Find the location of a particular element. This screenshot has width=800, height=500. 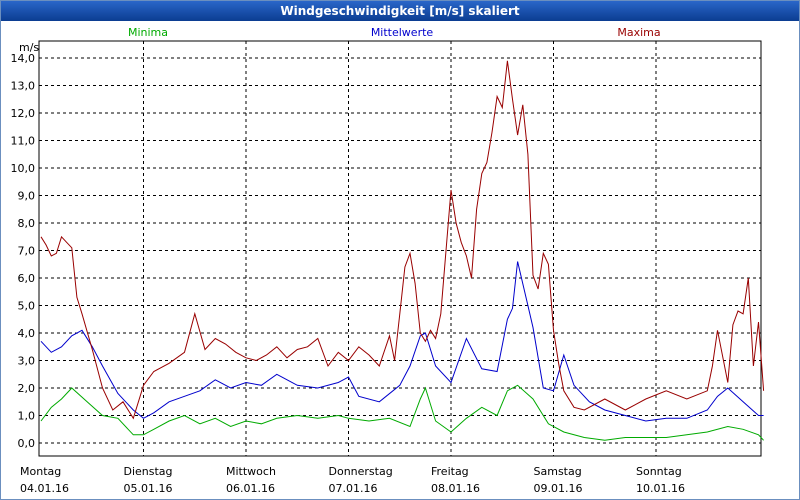

legend-maxima: Maxima is located at coordinates (638, 32).